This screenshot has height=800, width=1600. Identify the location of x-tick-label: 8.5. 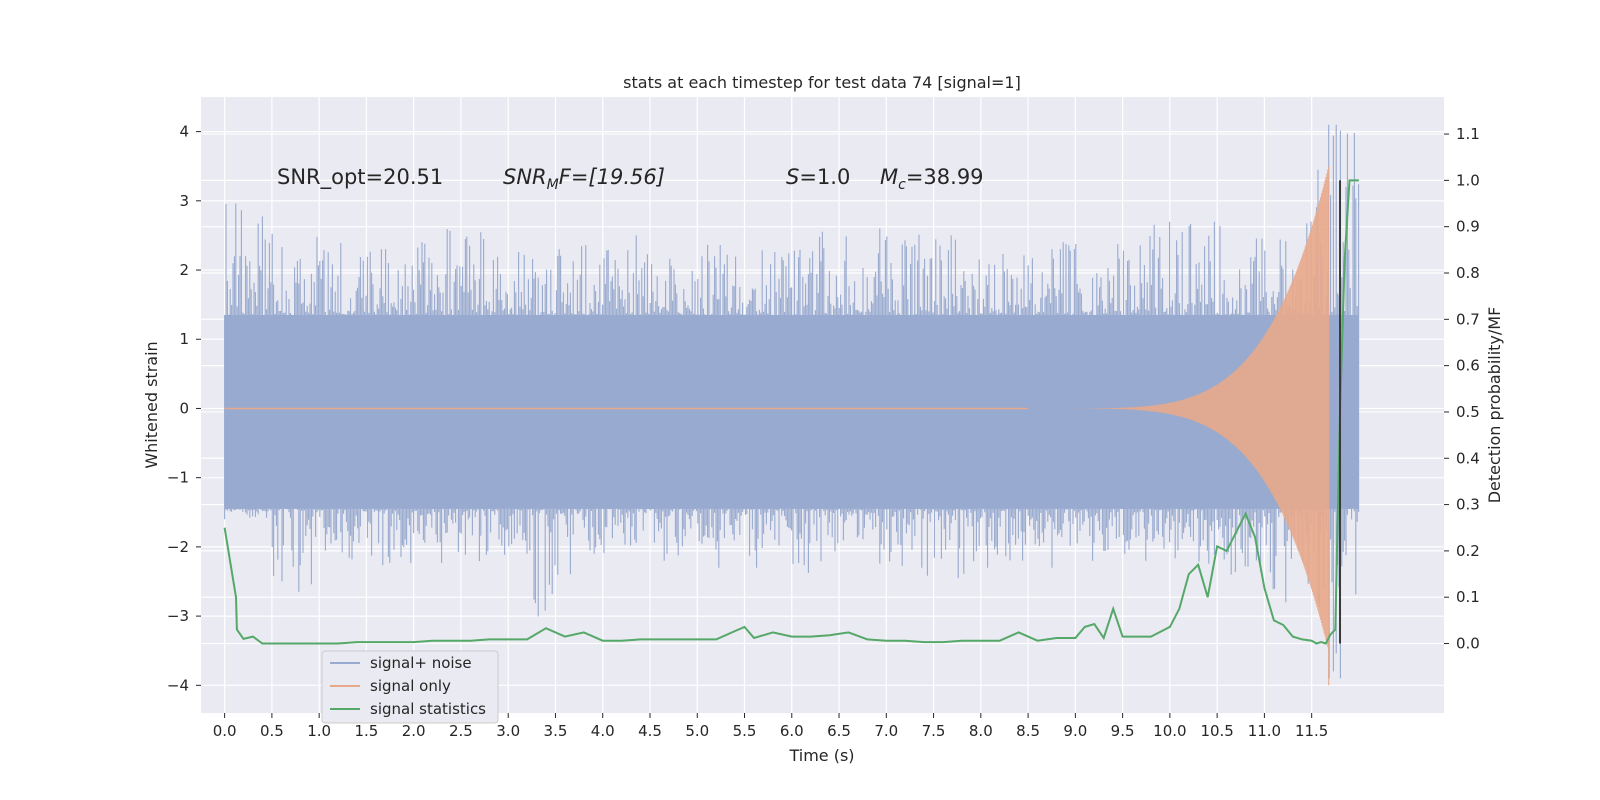
(1028, 731).